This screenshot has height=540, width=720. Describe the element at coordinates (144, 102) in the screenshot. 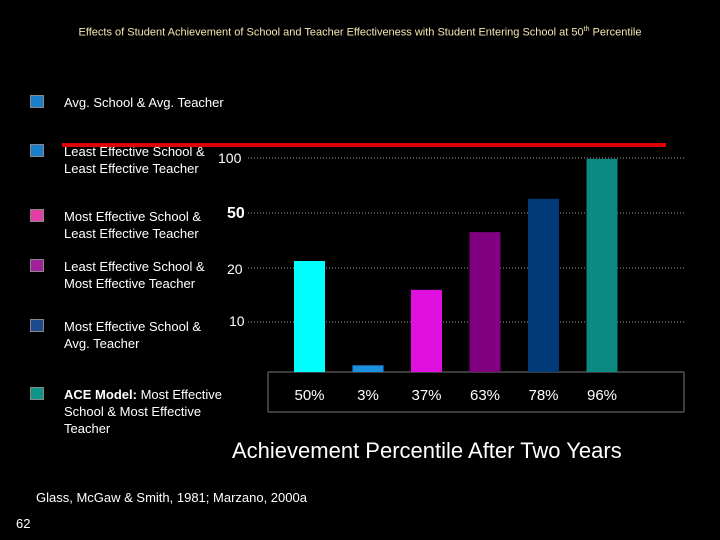

I see `legend-label: Avg. School & Avg. Teacher` at that location.